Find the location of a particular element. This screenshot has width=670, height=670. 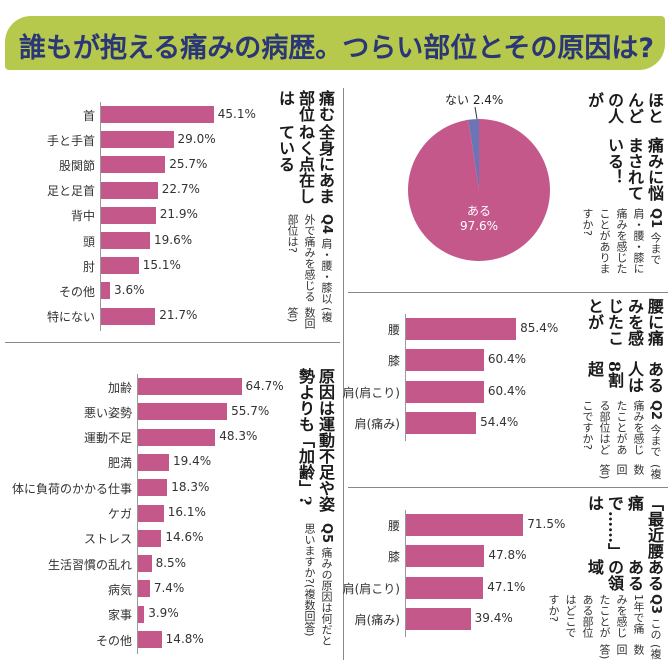

q4-category-label: 足と足首 is located at coordinates (70, 191).